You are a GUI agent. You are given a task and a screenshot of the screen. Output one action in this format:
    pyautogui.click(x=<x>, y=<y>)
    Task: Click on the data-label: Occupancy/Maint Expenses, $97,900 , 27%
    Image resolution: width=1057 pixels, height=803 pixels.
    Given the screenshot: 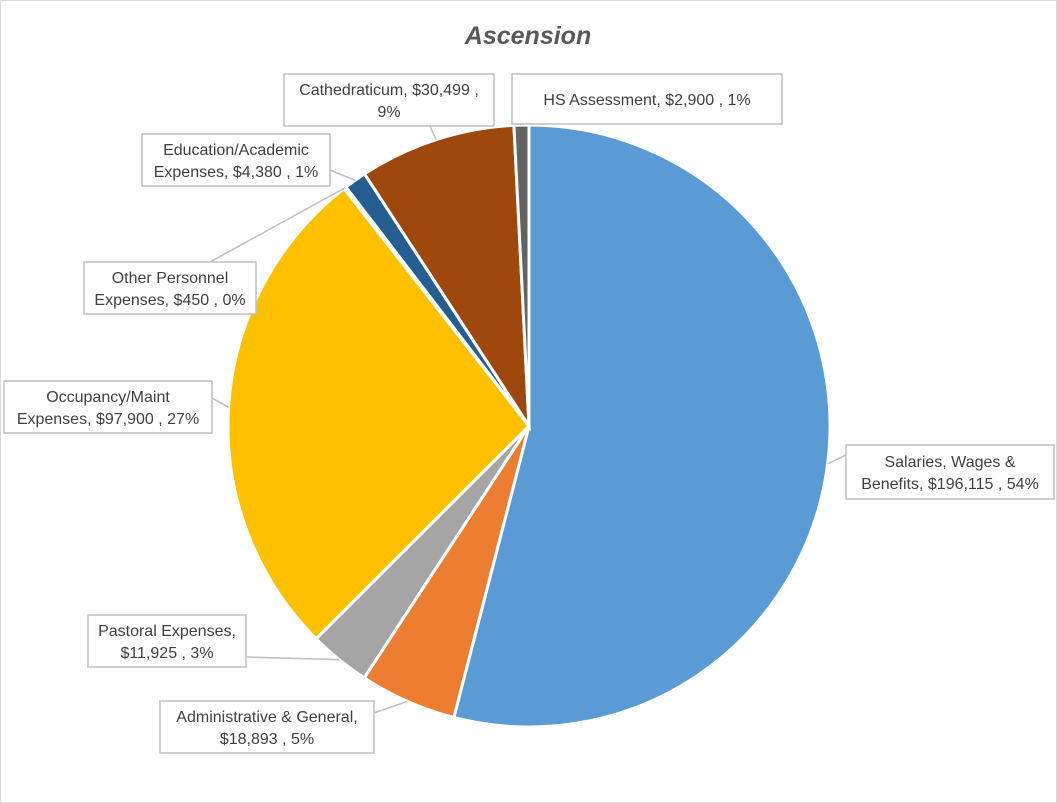 What is the action you would take?
    pyautogui.click(x=108, y=407)
    